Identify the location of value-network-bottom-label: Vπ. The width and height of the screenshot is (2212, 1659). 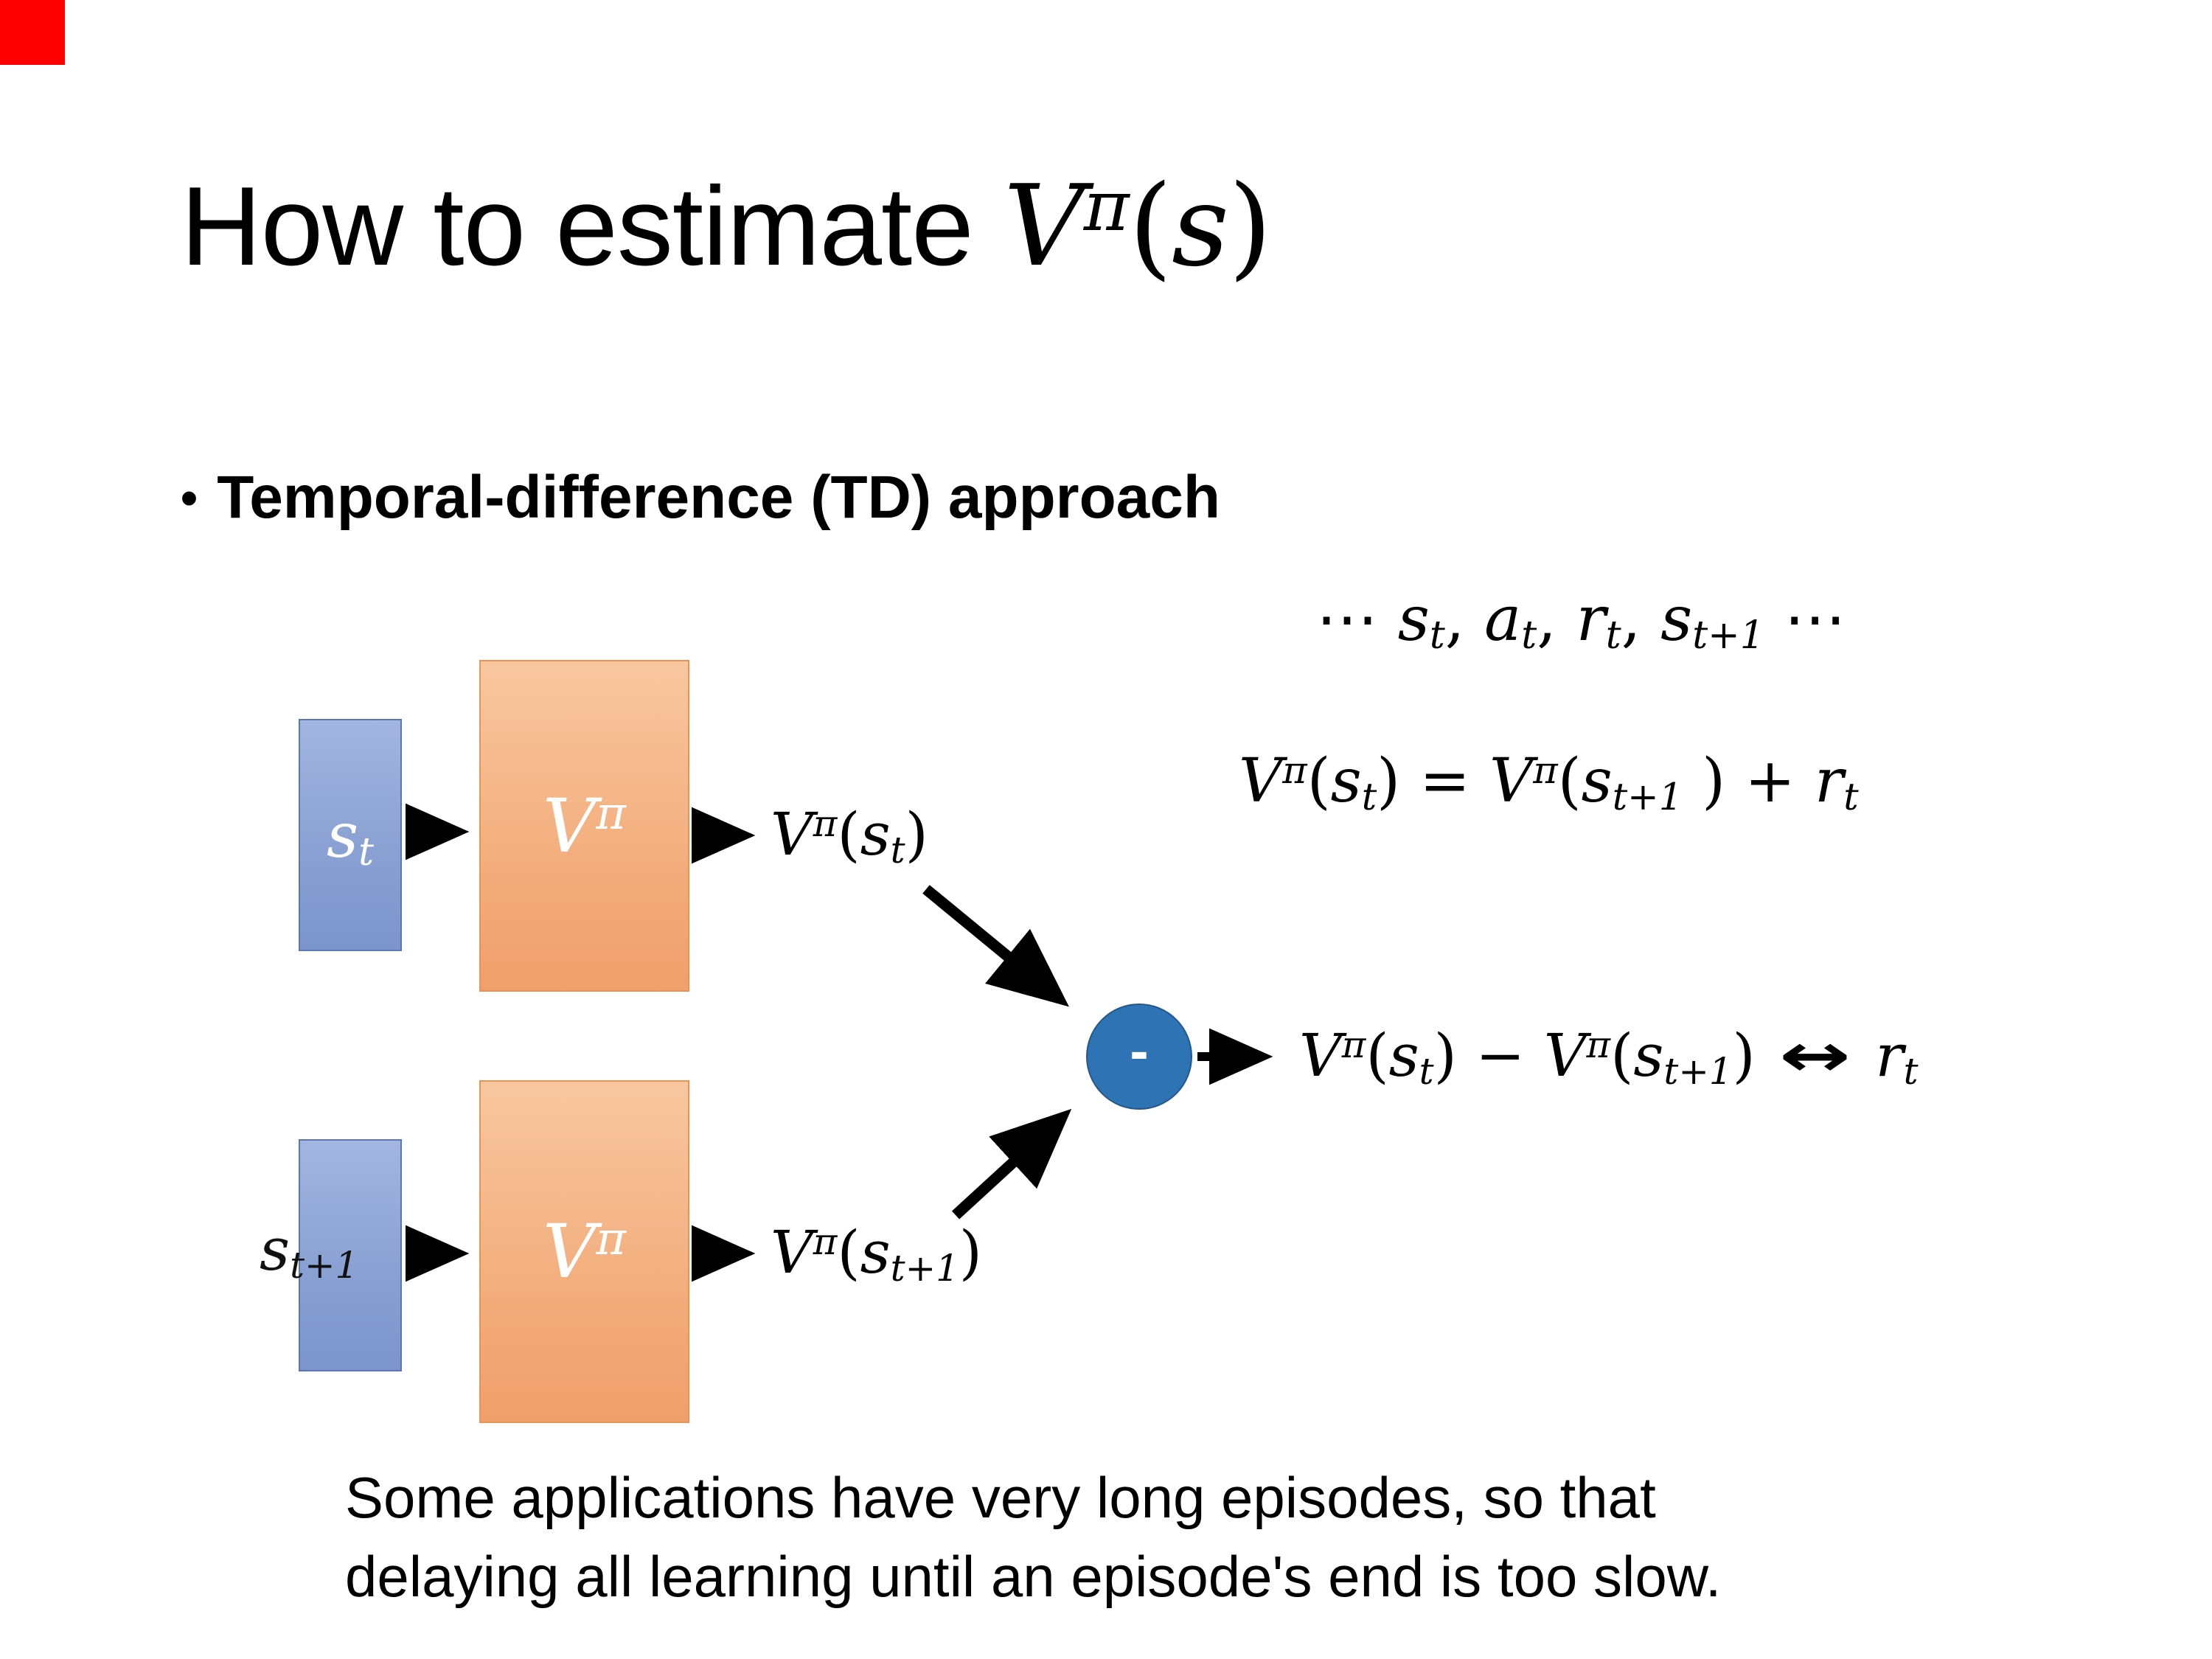
(584, 1251).